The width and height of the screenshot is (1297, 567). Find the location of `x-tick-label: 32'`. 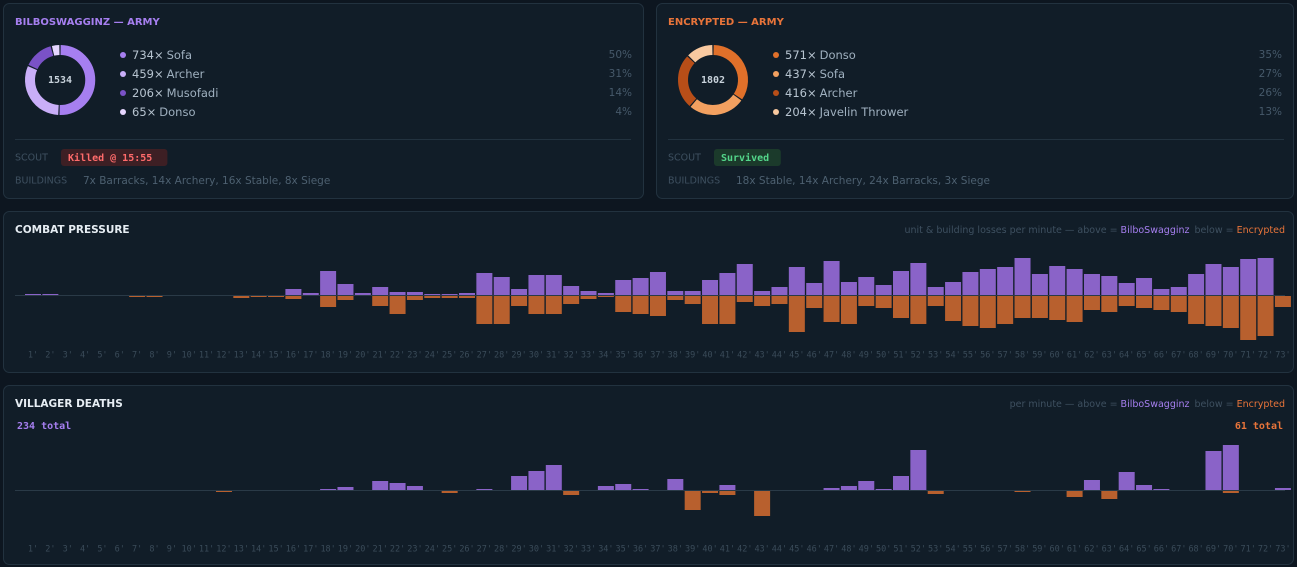

x-tick-label: 32' is located at coordinates (570, 356).